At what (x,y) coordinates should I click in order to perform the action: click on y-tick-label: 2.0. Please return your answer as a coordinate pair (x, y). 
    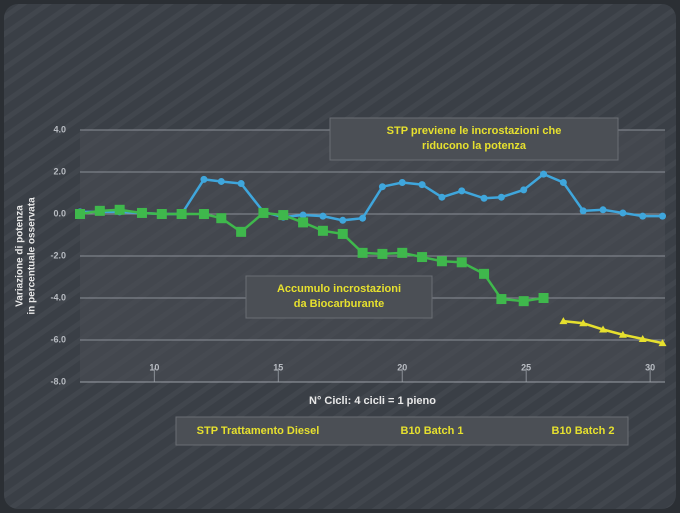
    Looking at the image, I should click on (59, 171).